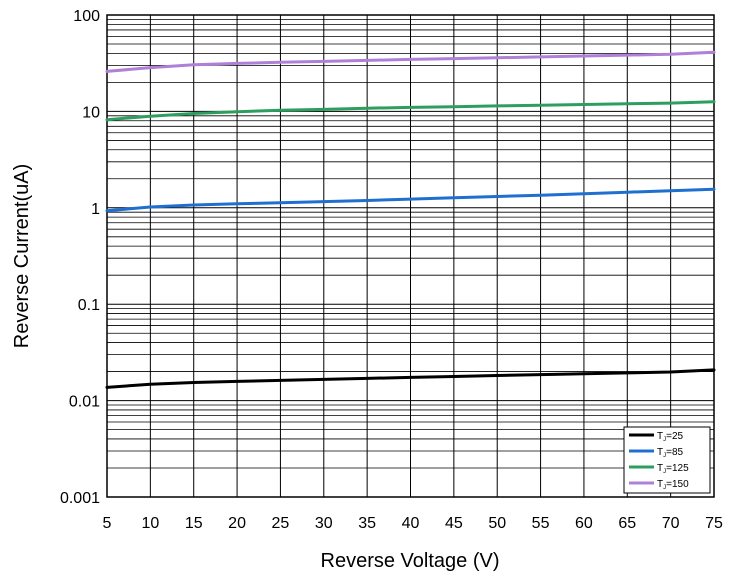 The height and width of the screenshot is (579, 742). What do you see at coordinates (22, 256) in the screenshot?
I see `y-axis-title: Reverse Current(uA)` at bounding box center [22, 256].